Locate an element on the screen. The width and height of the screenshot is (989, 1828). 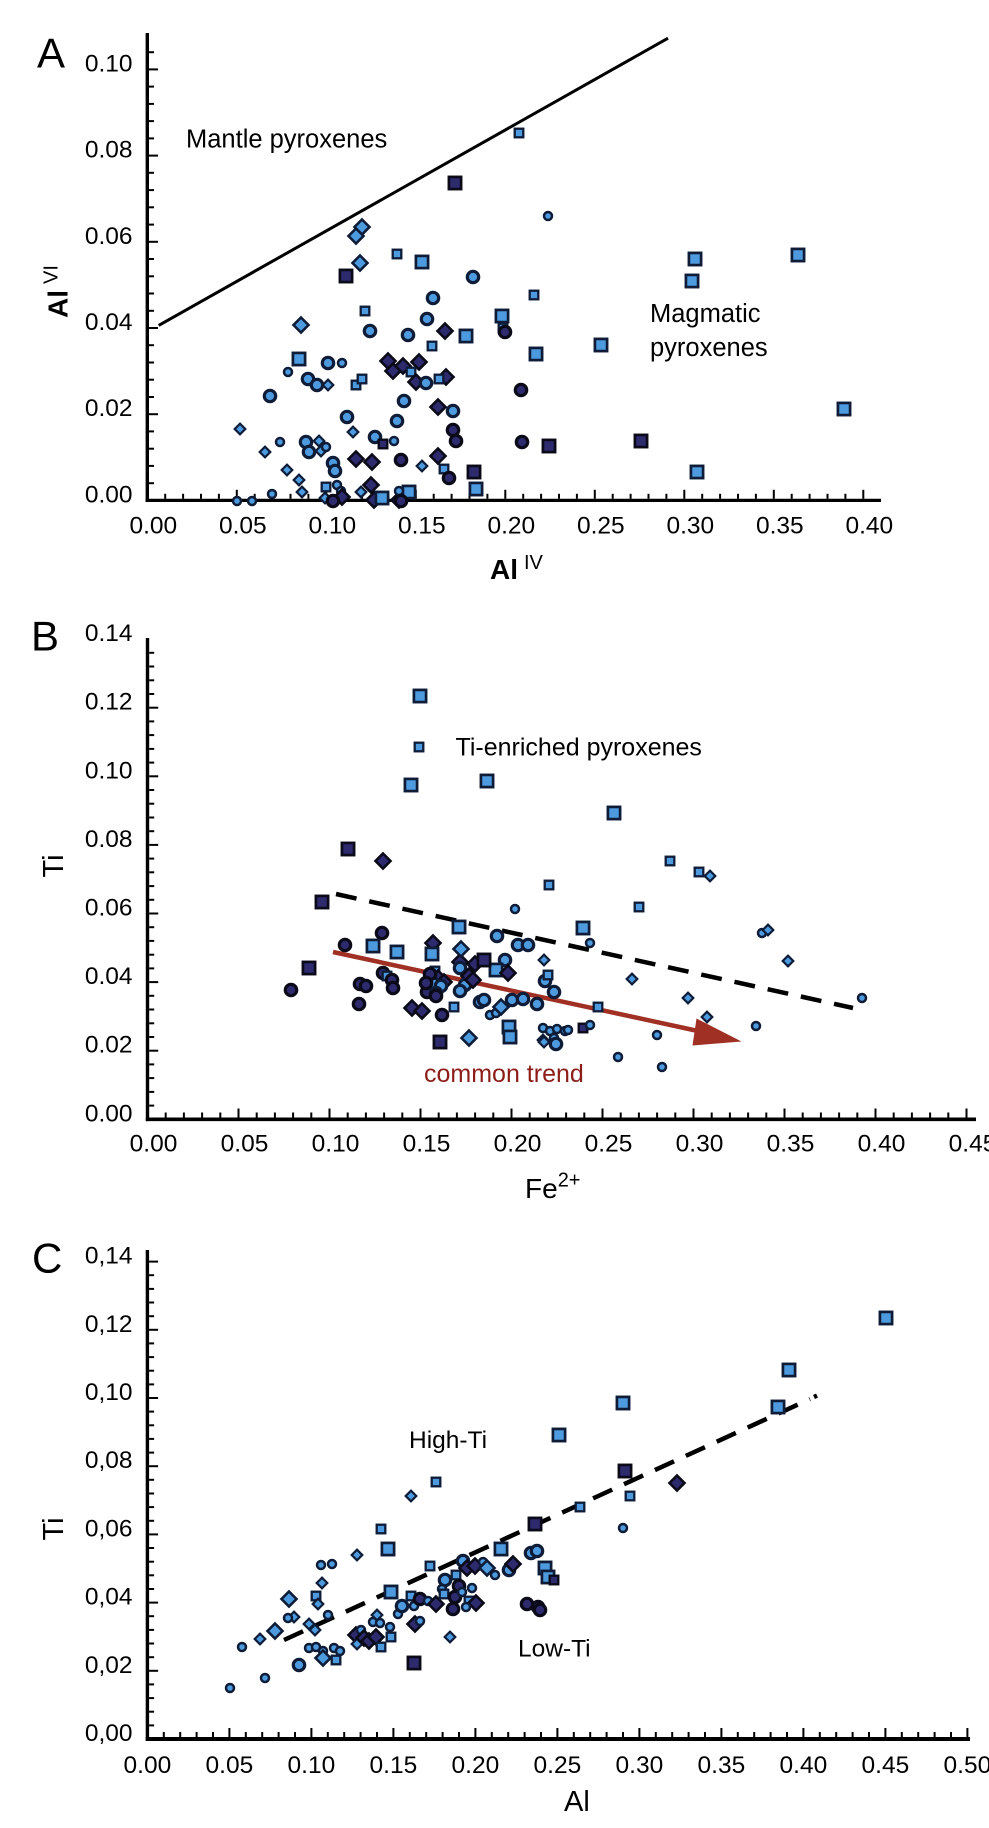
svg-text: C is located at coordinates (47, 1258).